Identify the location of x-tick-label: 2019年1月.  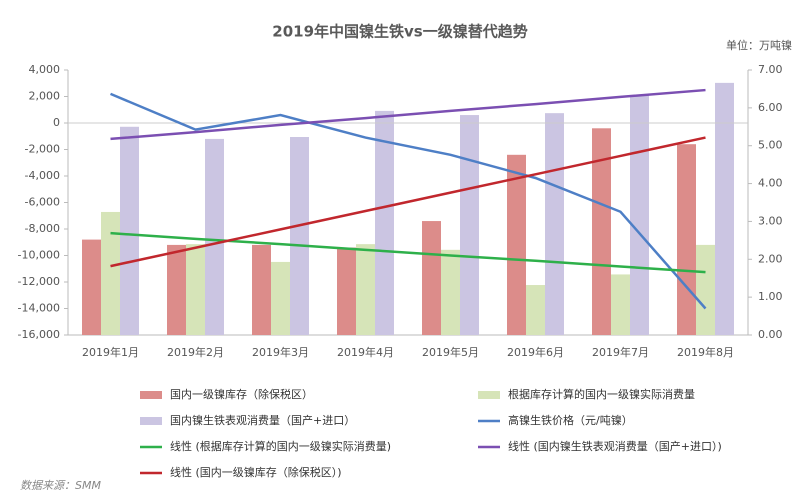
(110, 352).